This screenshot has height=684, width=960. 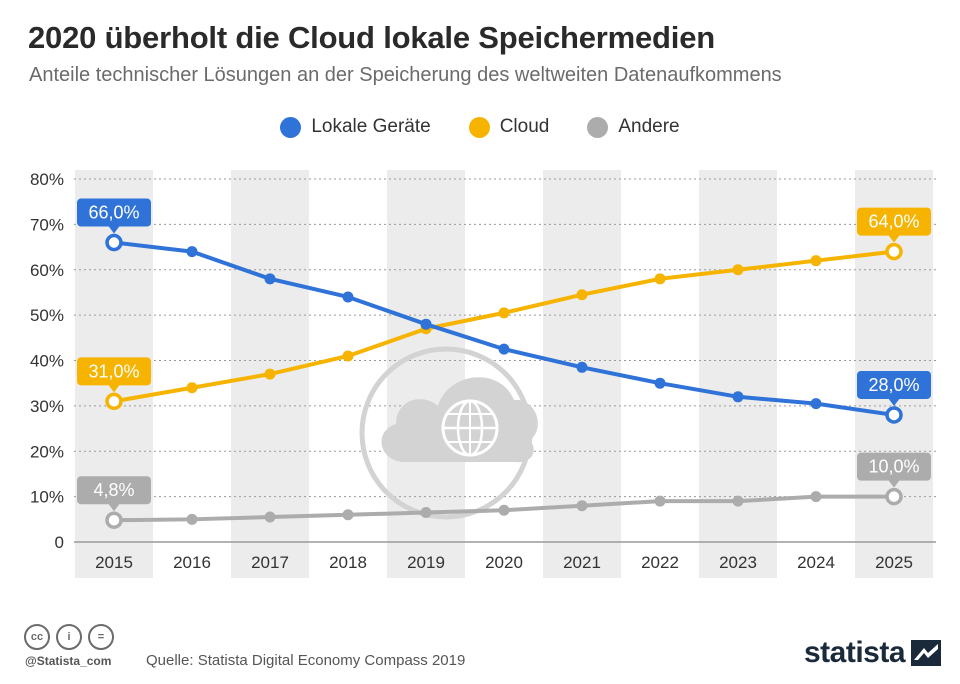 I want to click on y-tick-label: 80%, so click(x=47, y=179).